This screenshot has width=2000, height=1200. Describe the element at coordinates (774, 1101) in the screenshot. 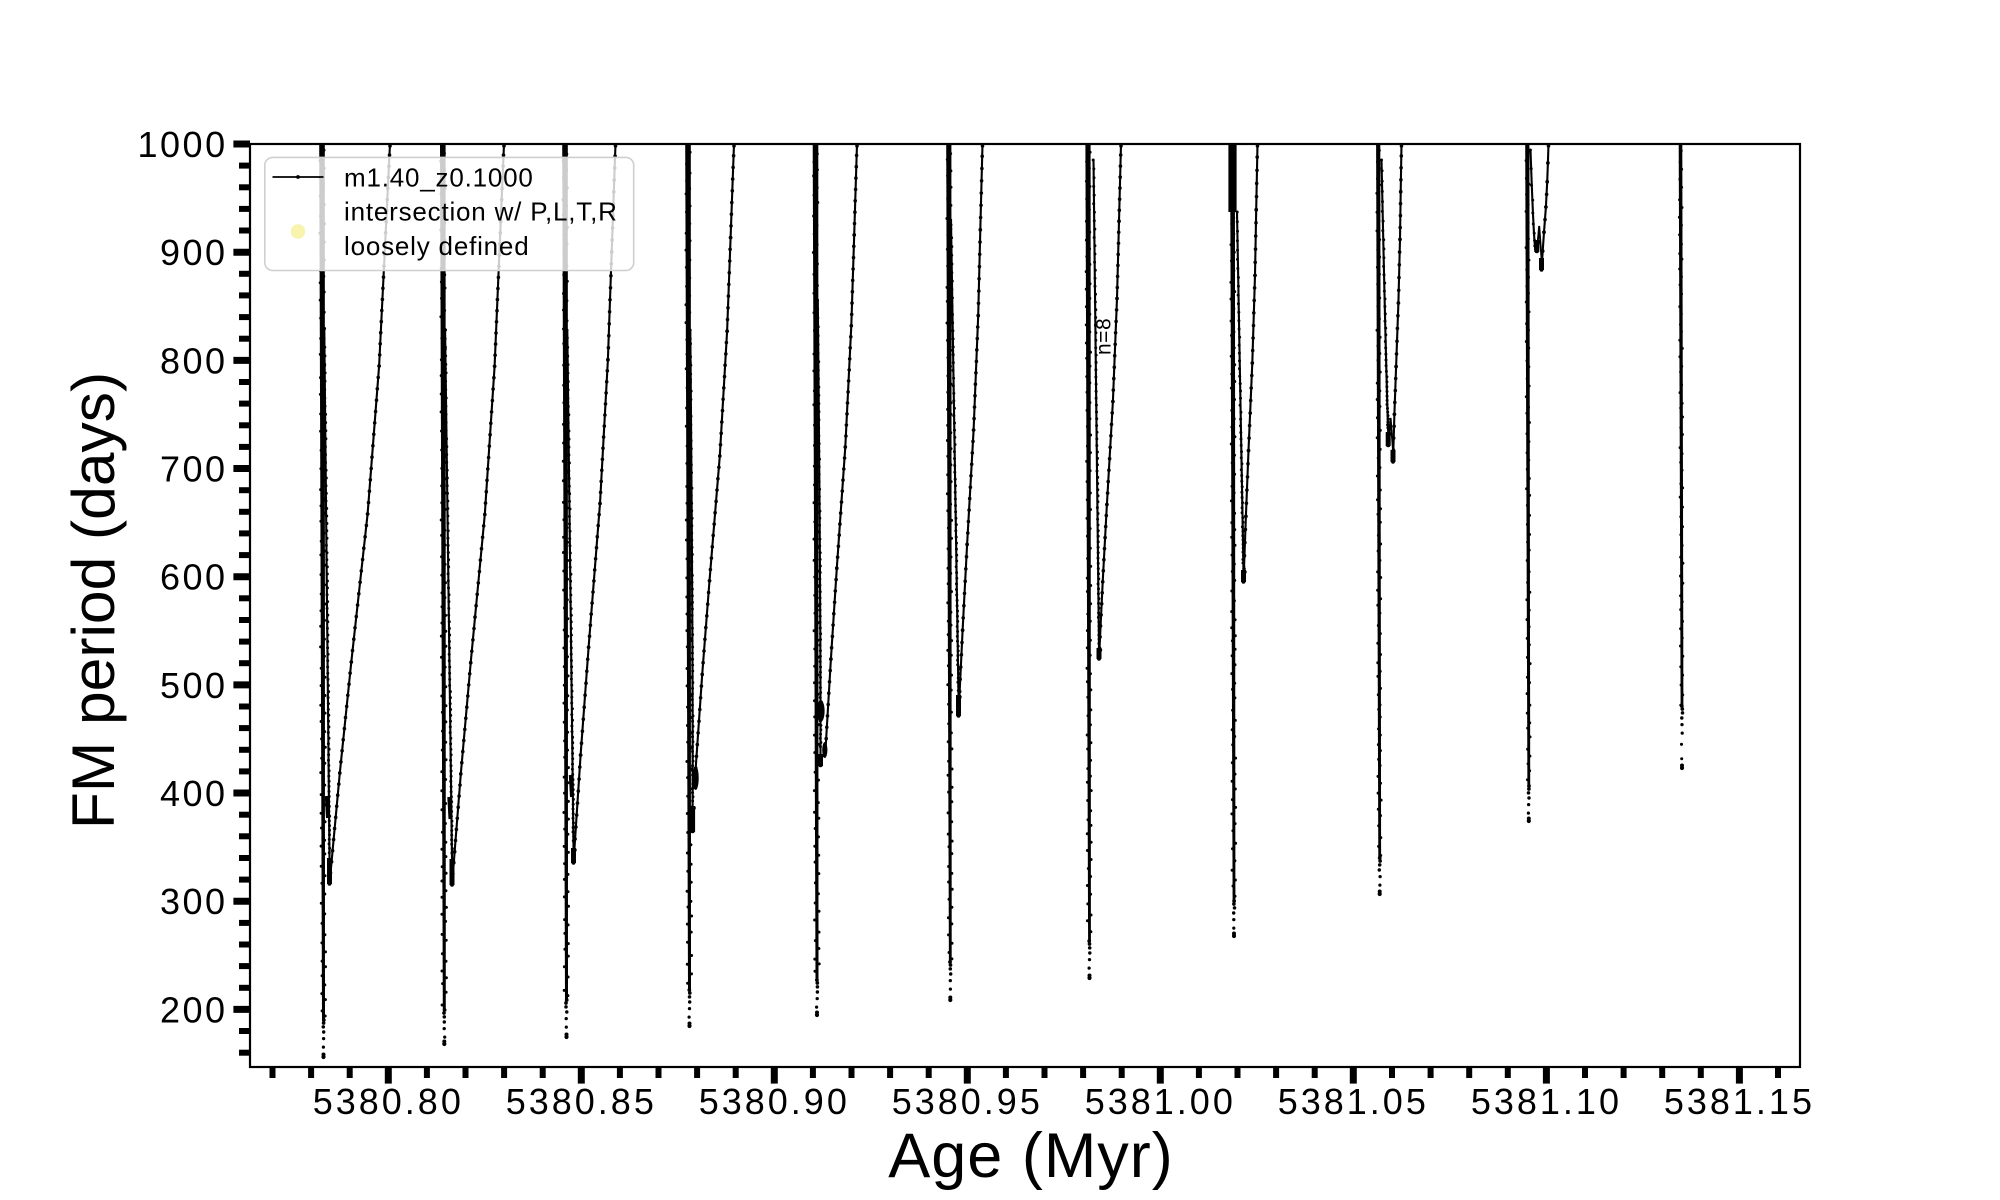

I see `svg-text: 5380.90` at that location.